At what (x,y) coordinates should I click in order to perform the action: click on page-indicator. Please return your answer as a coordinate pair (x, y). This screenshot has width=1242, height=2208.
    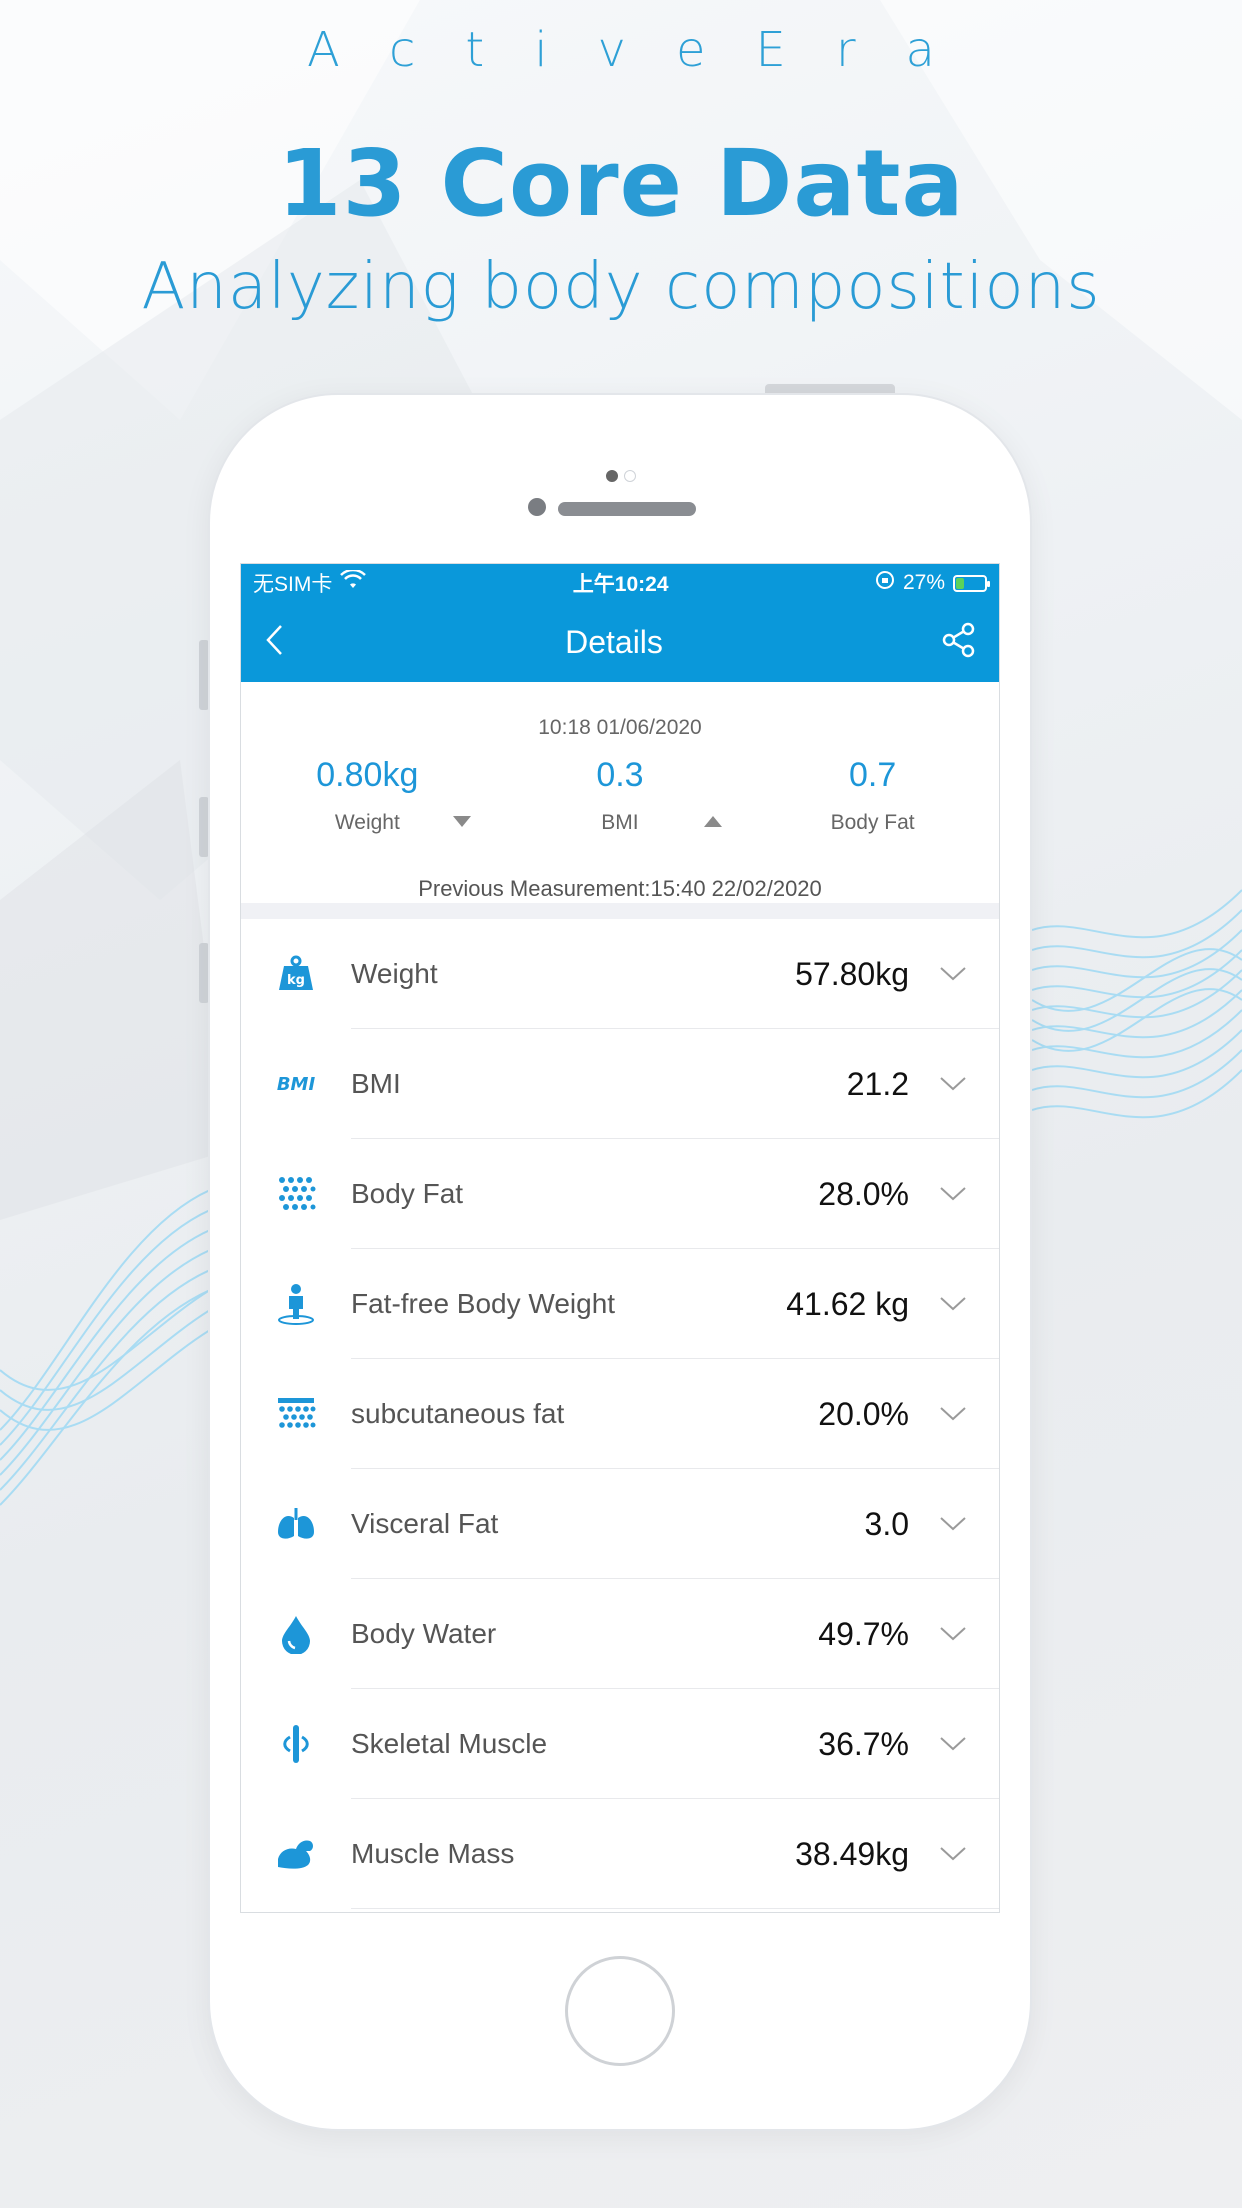
    Looking at the image, I should click on (621, 476).